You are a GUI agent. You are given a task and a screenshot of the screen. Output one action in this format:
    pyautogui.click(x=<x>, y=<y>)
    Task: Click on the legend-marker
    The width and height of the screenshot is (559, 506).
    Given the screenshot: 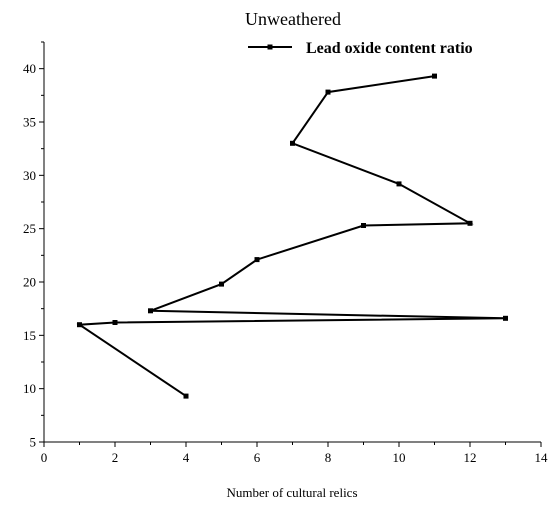 What is the action you would take?
    pyautogui.click(x=270, y=47)
    